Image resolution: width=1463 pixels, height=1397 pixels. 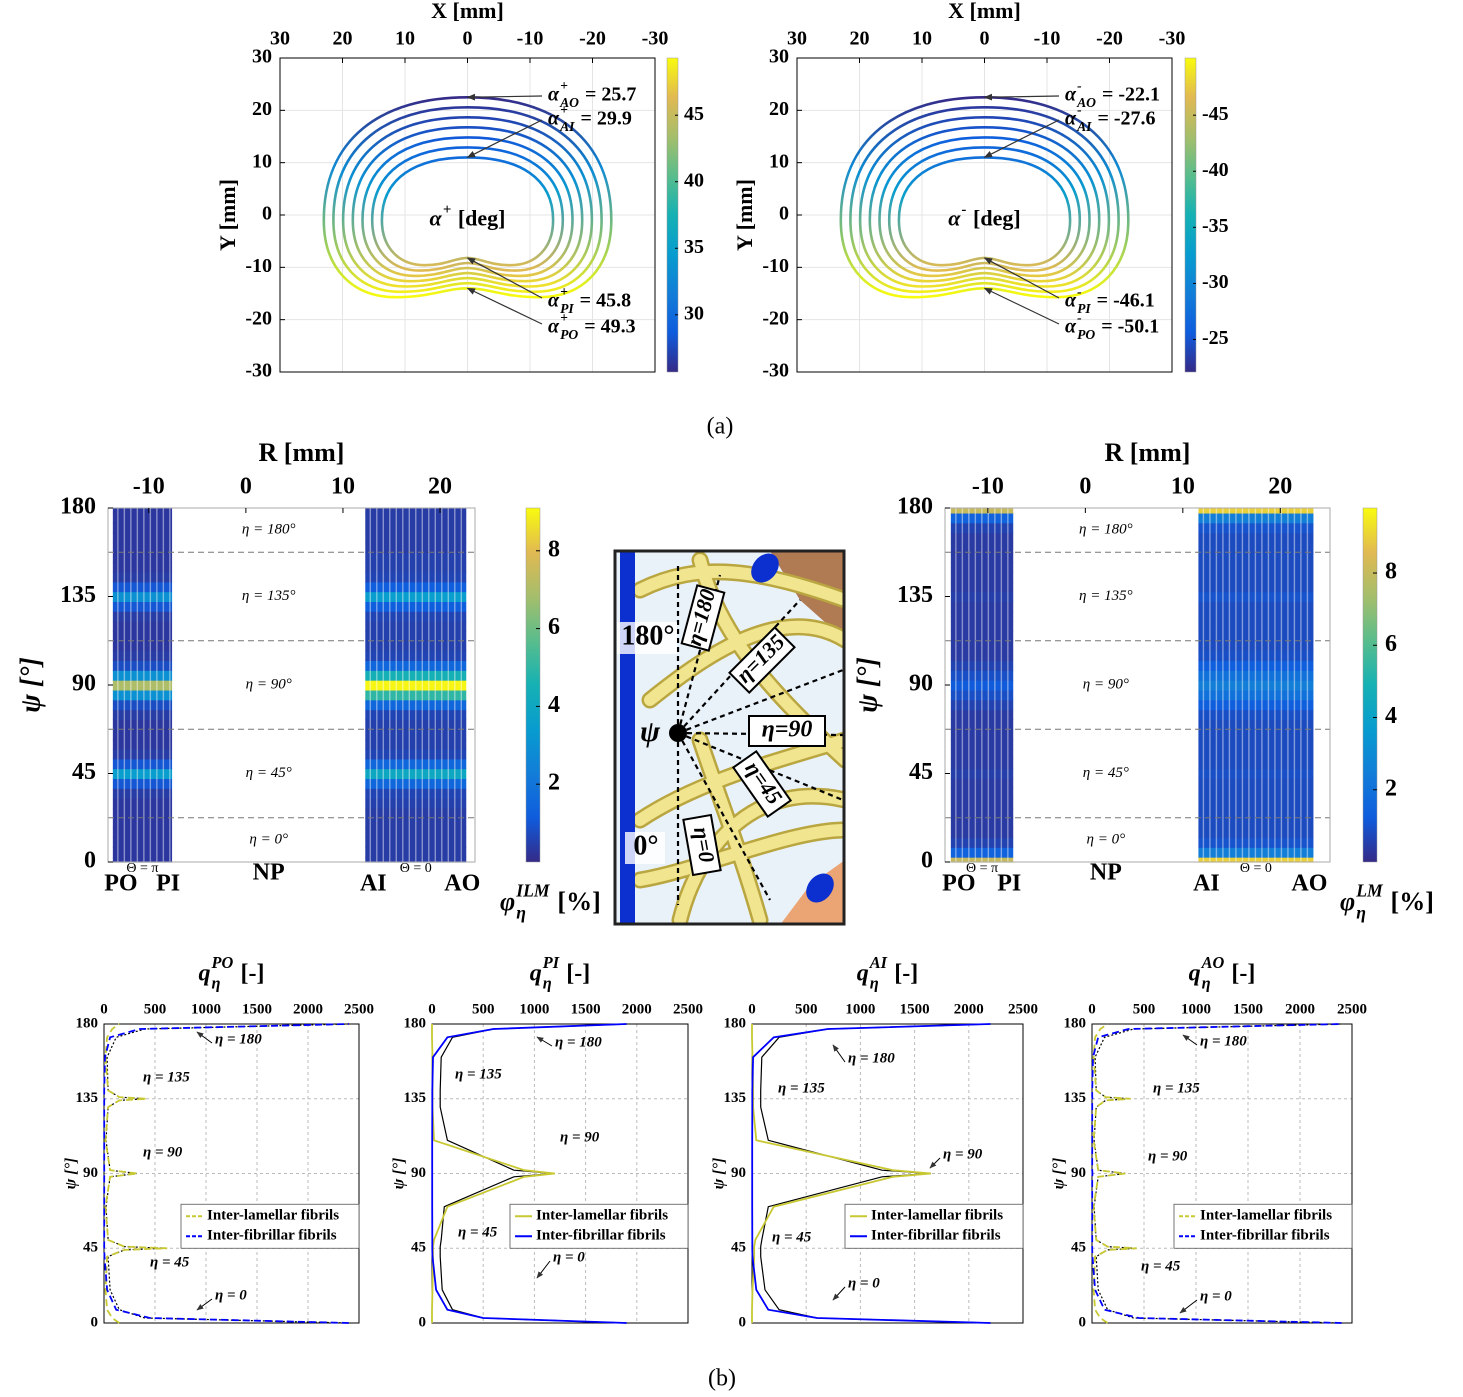 What do you see at coordinates (744, 215) in the screenshot?
I see `y-axis-label: Y [mm]` at bounding box center [744, 215].